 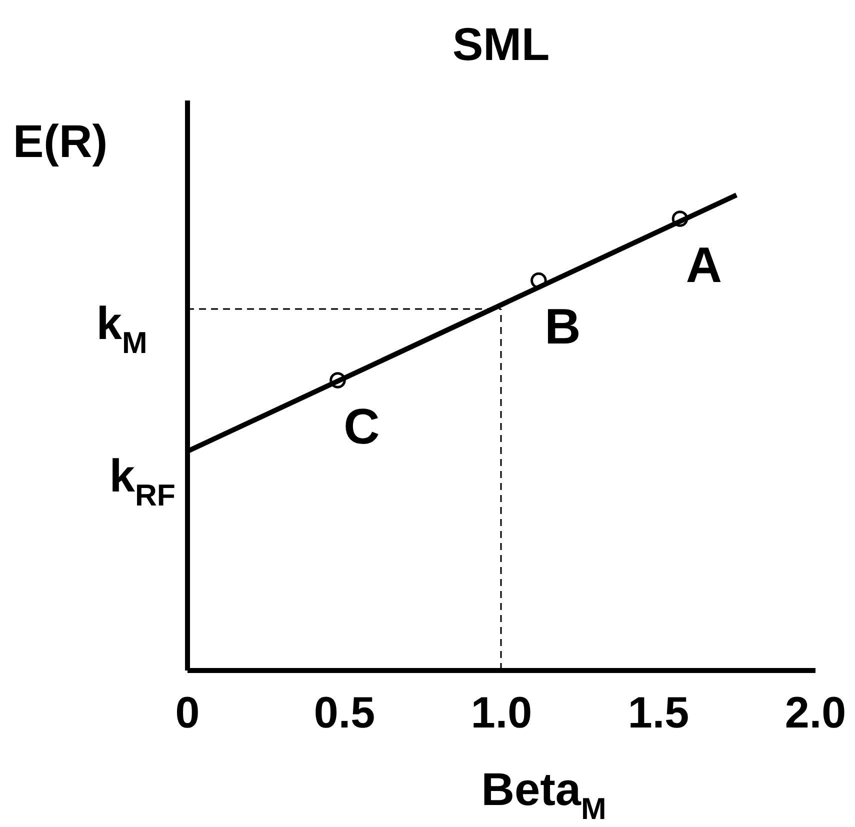 I want to click on chart-title: SML, so click(x=501, y=44).